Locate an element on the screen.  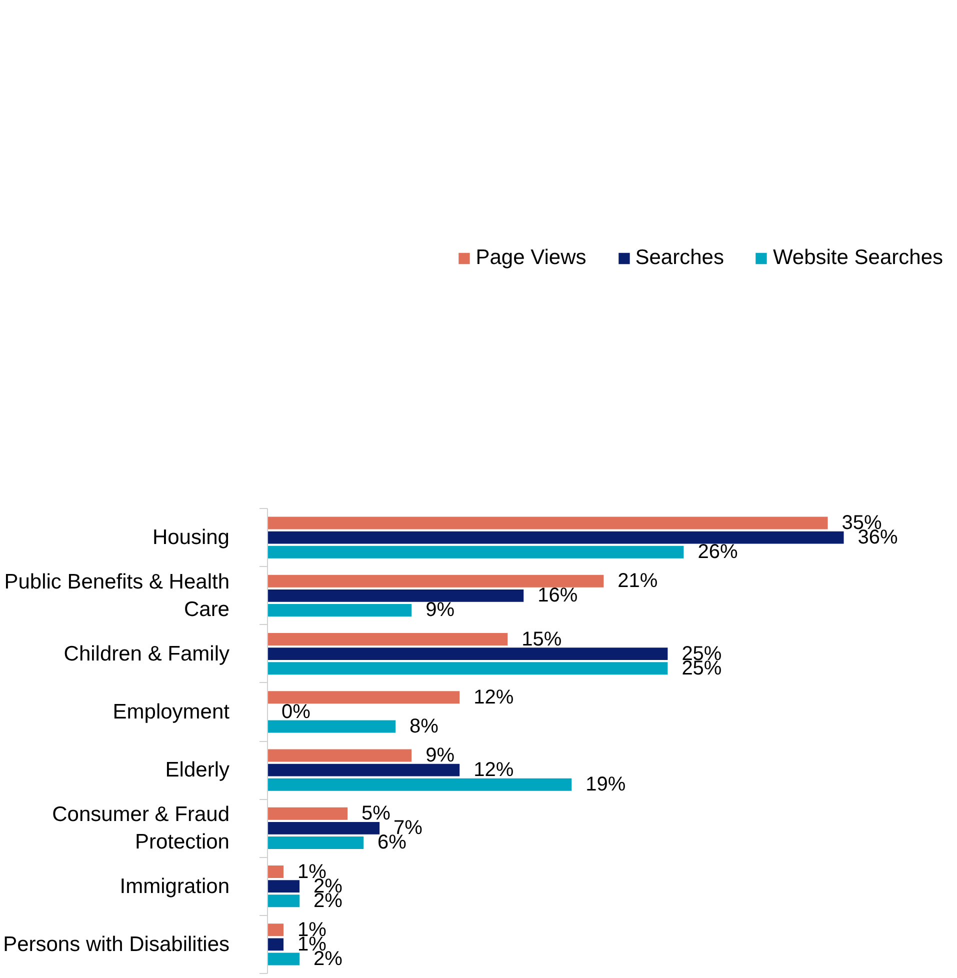
data-label: 26% is located at coordinates (718, 552).